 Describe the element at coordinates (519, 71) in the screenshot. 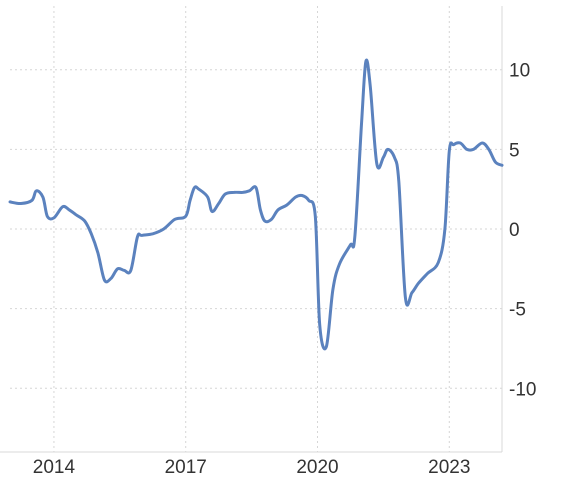

I see `y-tick-label: 10` at that location.